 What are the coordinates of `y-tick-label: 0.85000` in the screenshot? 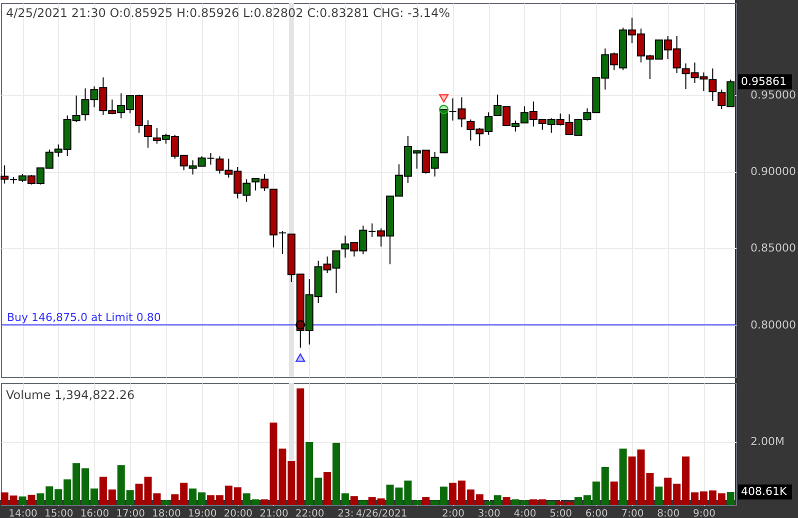 It's located at (773, 248).